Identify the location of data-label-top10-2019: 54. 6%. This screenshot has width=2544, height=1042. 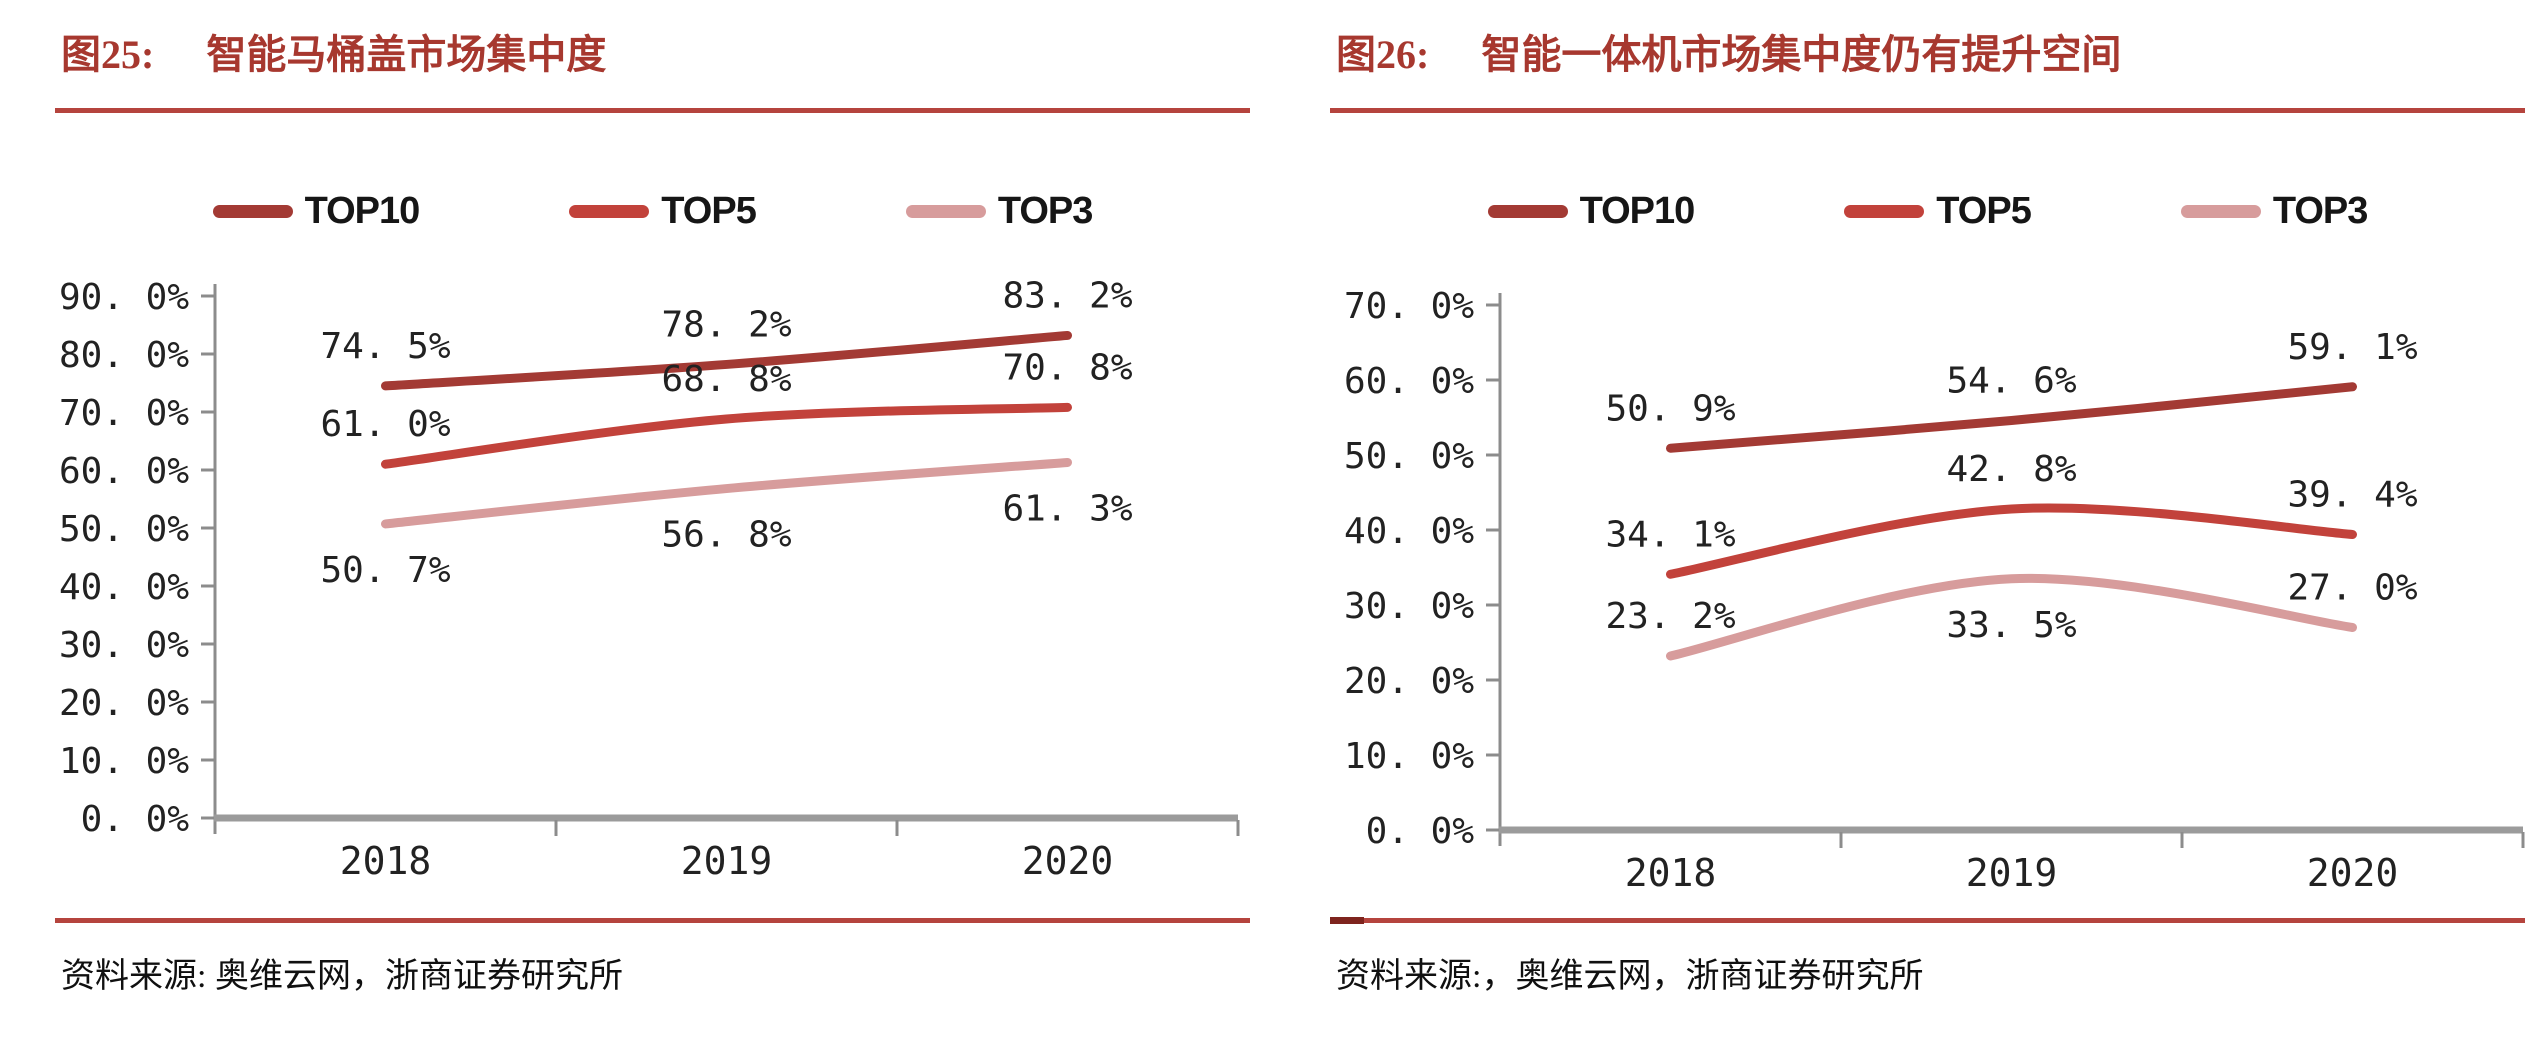
(2011, 381).